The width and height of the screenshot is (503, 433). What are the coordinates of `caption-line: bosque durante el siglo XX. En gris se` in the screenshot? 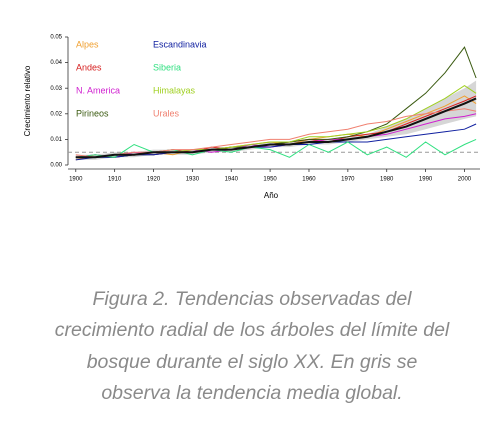 It's located at (252, 362).